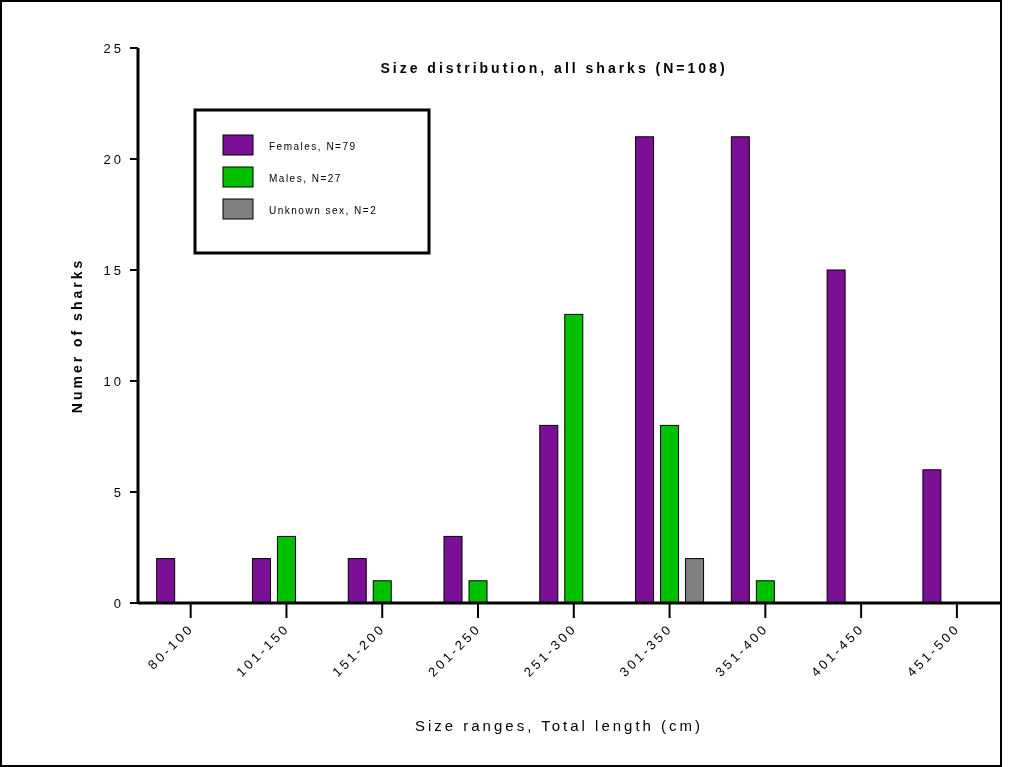  Describe the element at coordinates (305, 178) in the screenshot. I see `legend-label: Males, N=27` at that location.